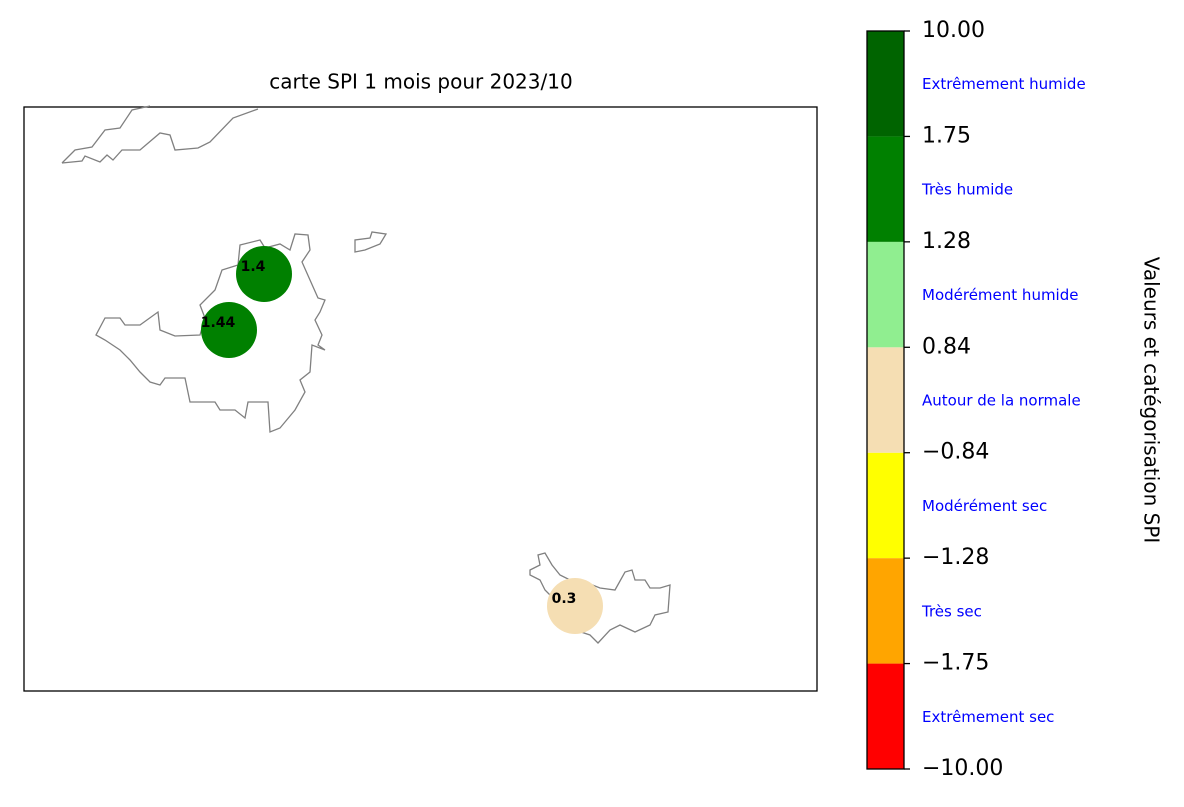 The height and width of the screenshot is (807, 1184). Describe the element at coordinates (253, 267) in the screenshot. I see `value-label: 1.4` at that location.